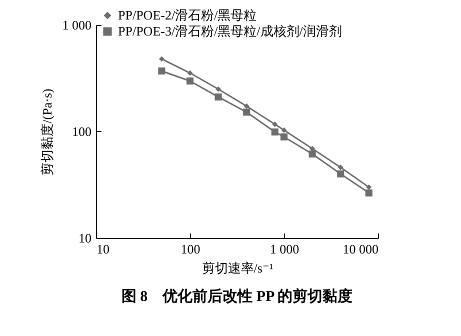 This screenshot has height=336, width=461. I want to click on y-axis-title: 剪切黏度/(Pa·s), so click(46, 132).